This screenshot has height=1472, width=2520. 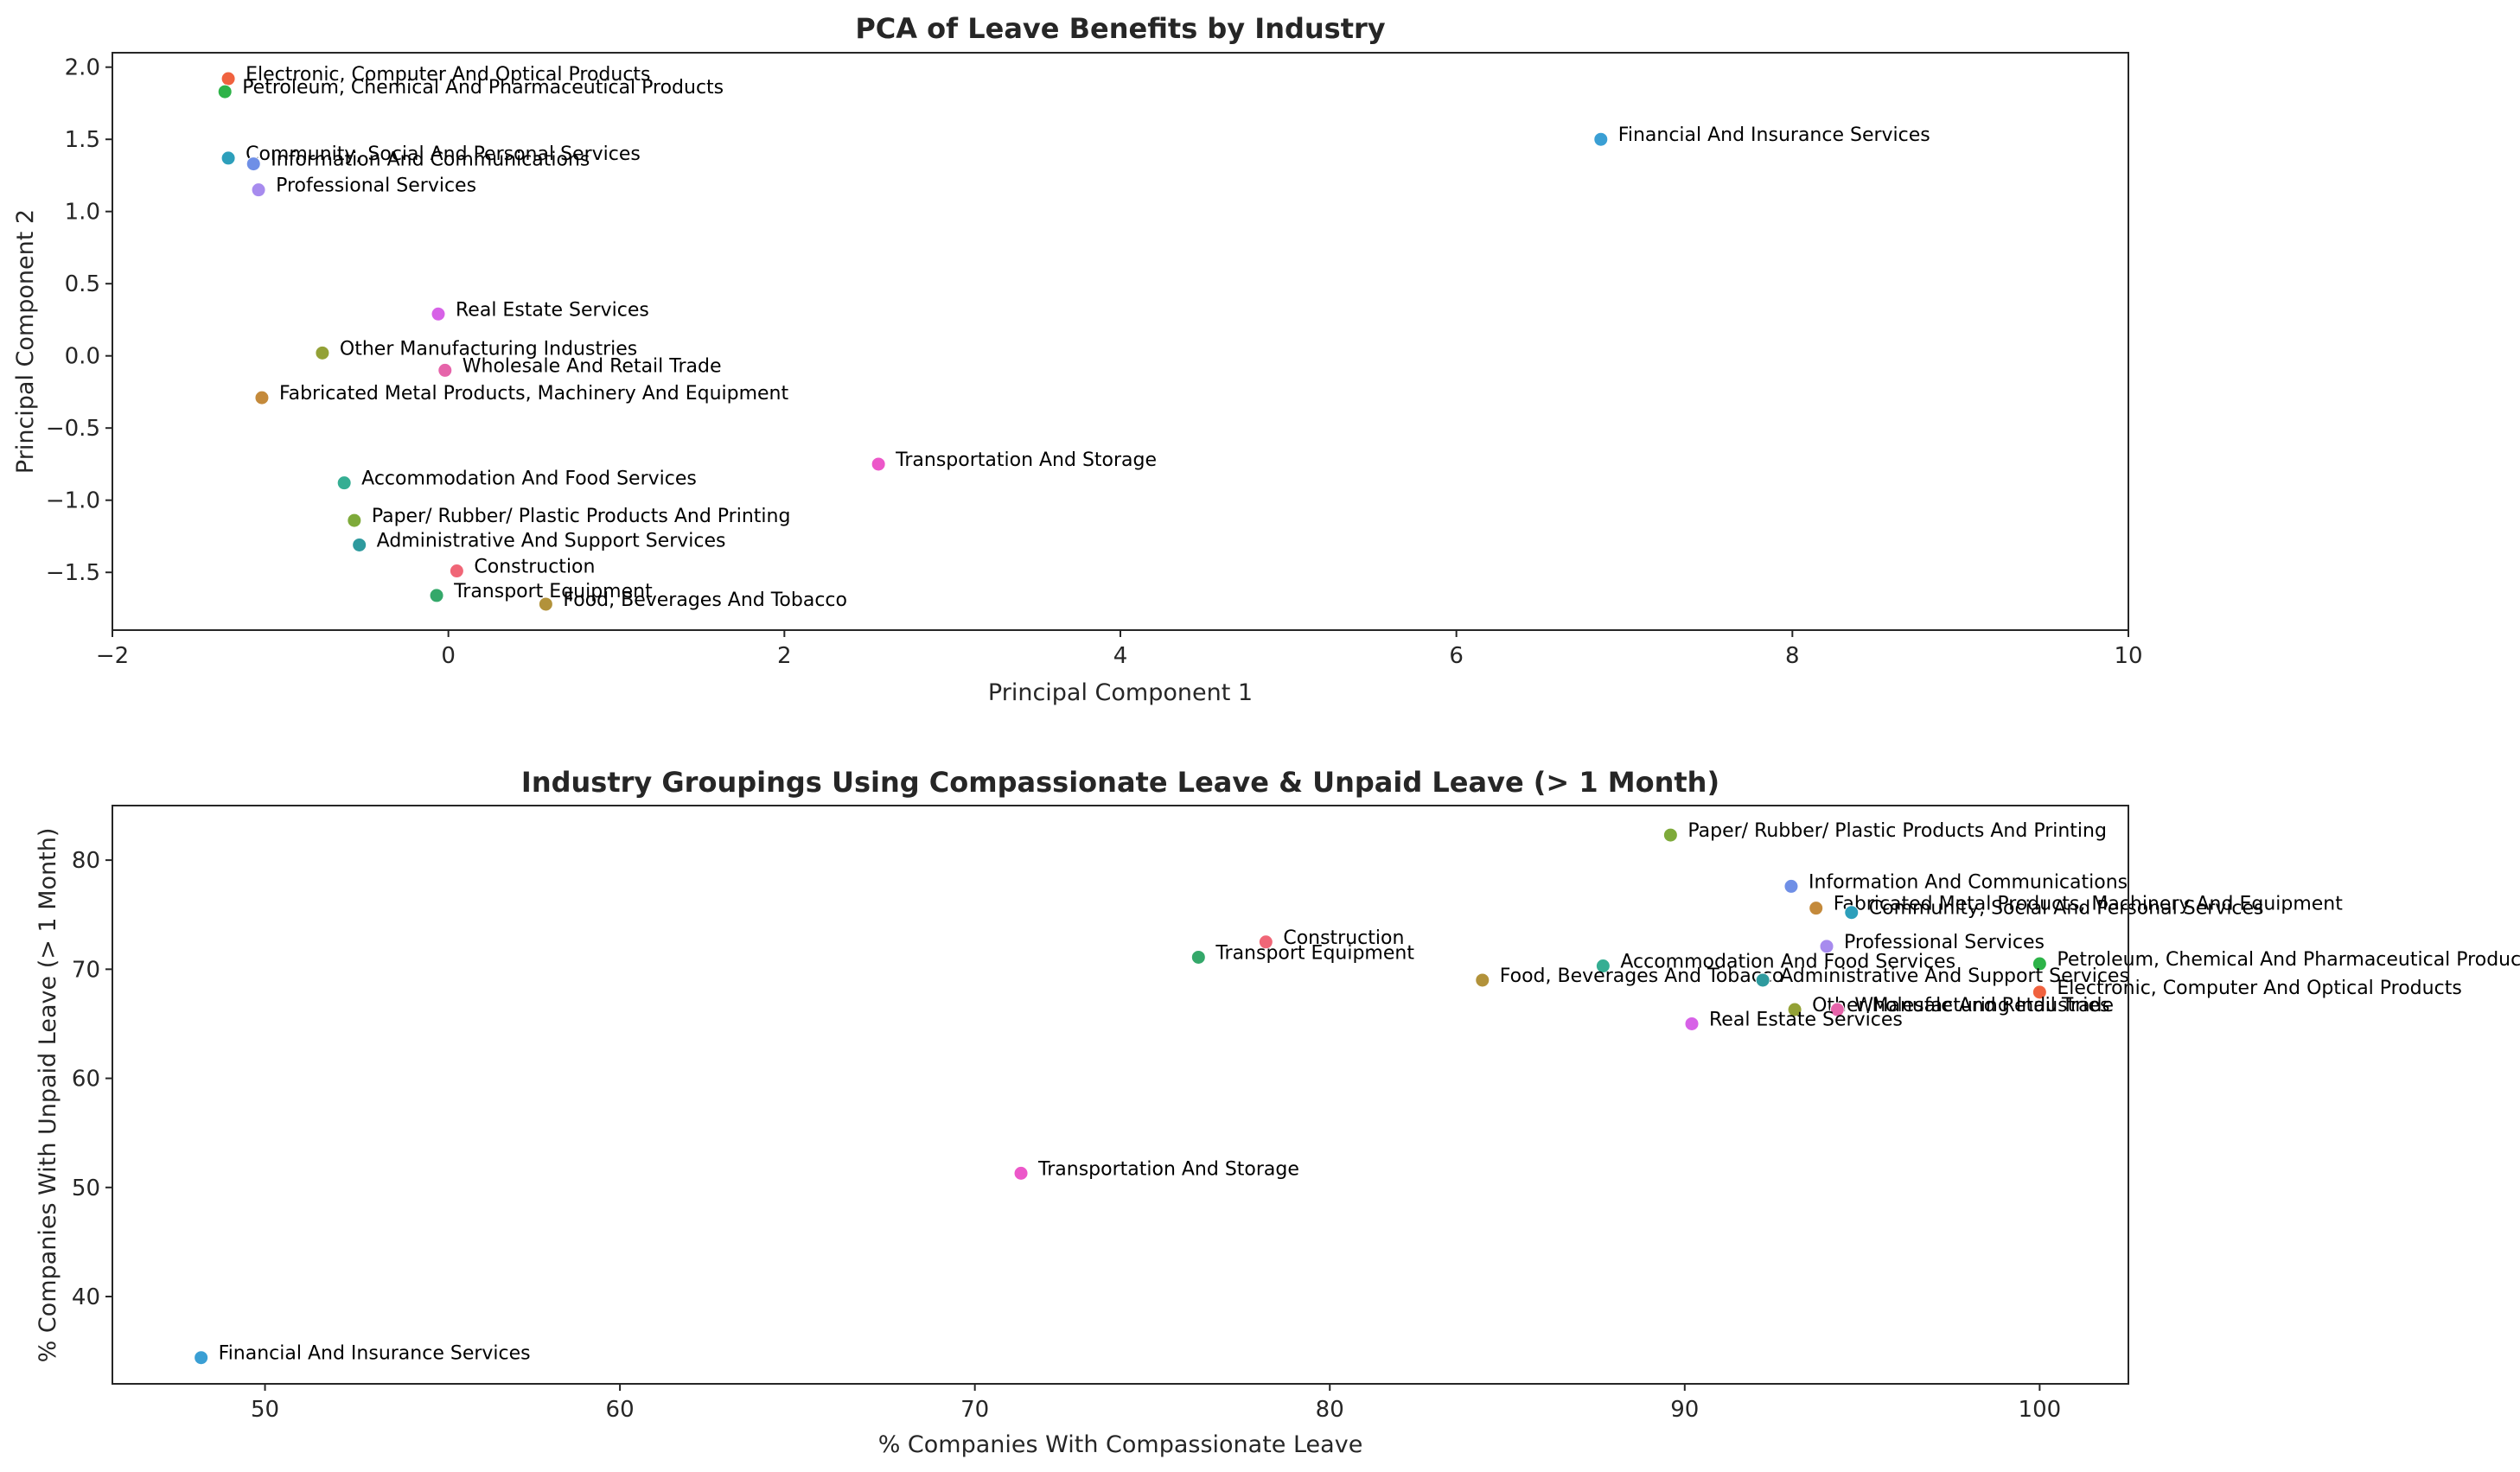 What do you see at coordinates (1120, 656) in the screenshot?
I see `pca-x-tick-label: 4` at bounding box center [1120, 656].